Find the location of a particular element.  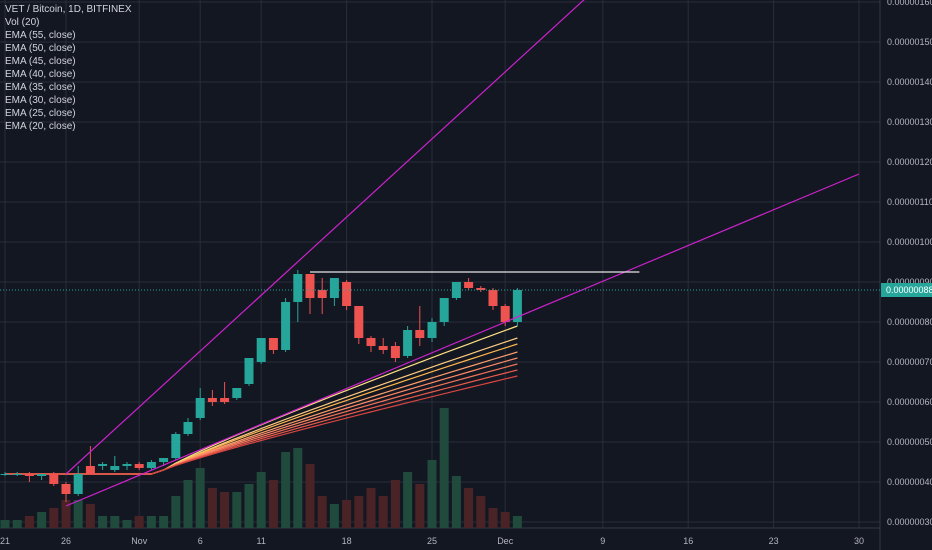

x-tick-label: 30 is located at coordinates (859, 541).